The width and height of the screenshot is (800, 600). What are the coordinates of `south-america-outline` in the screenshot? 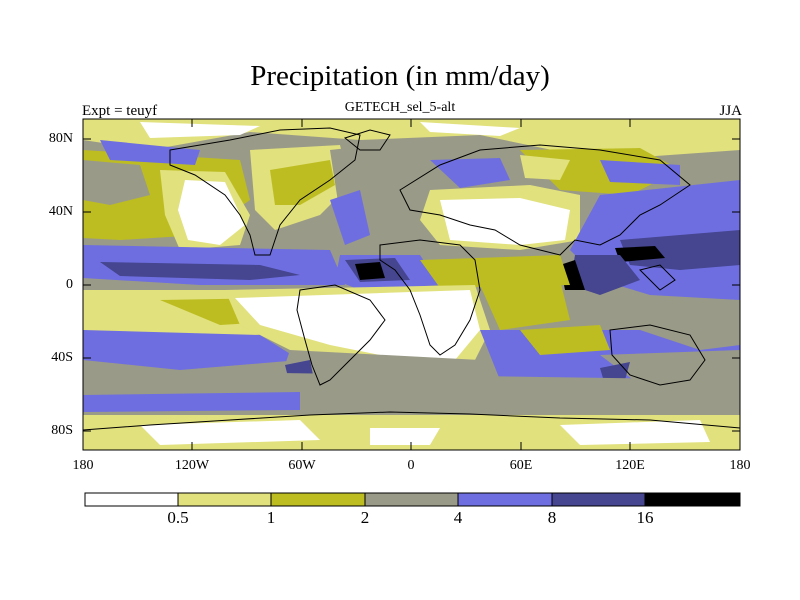 It's located at (341, 335).